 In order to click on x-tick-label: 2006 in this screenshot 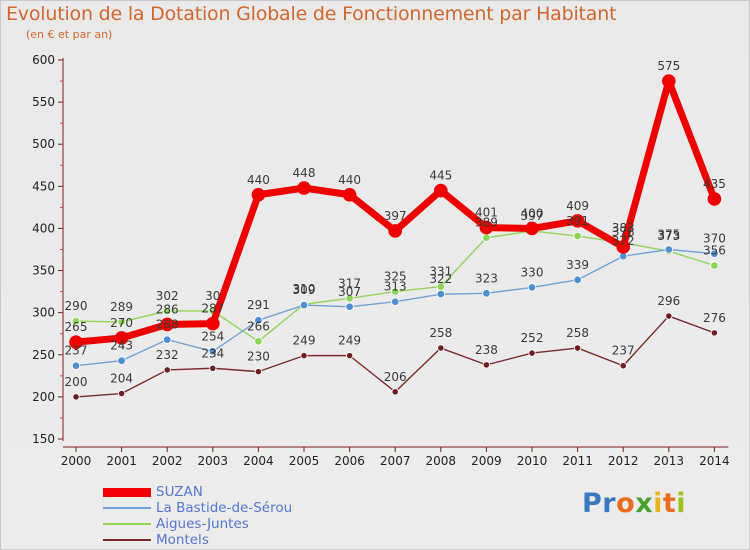, I will do `click(349, 461)`.